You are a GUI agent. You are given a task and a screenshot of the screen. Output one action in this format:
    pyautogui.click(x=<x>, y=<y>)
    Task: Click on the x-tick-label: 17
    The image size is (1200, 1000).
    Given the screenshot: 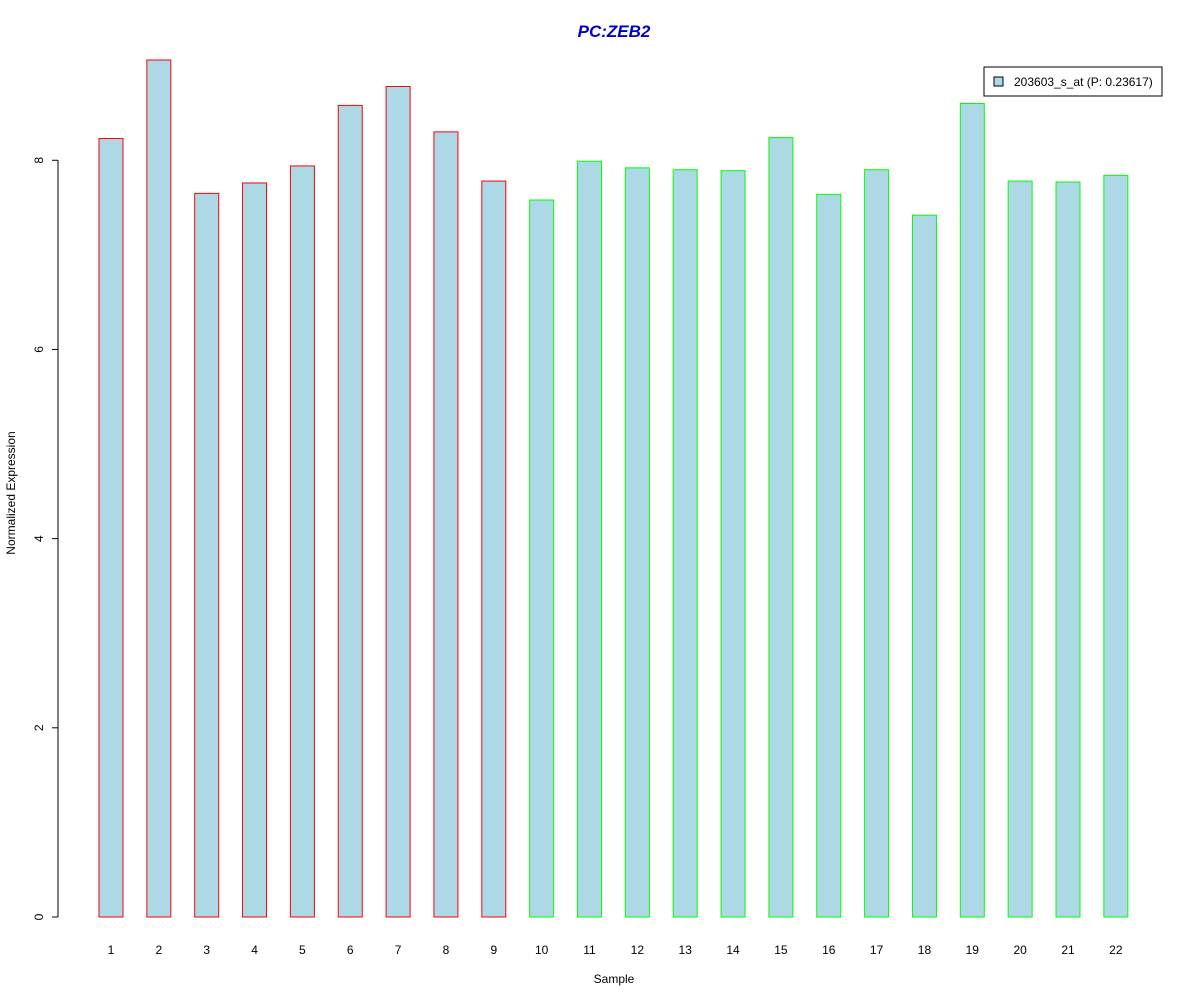 What is the action you would take?
    pyautogui.click(x=877, y=950)
    